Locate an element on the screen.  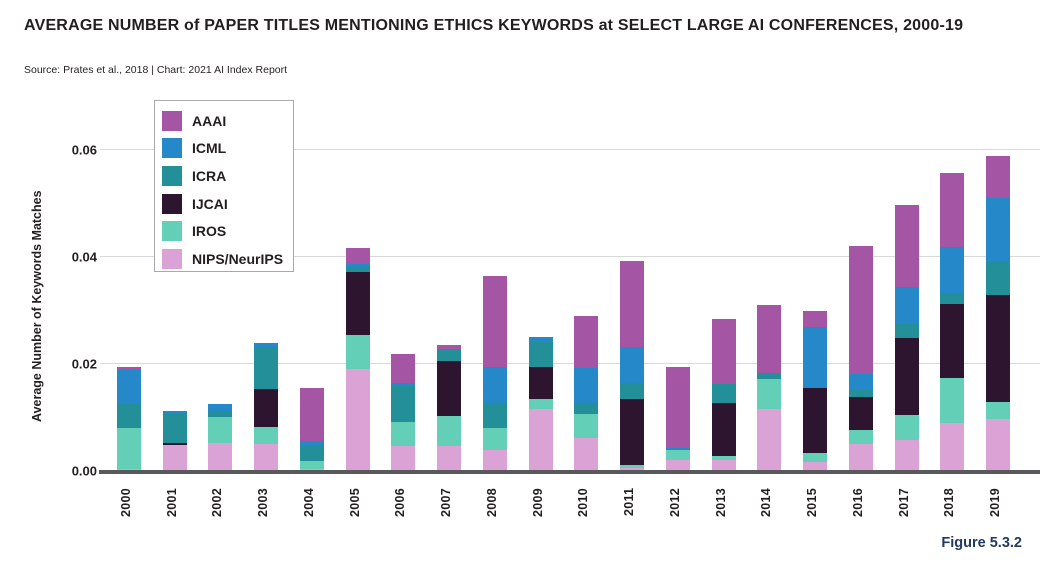
figure-number: Figure 5.3.2 is located at coordinates (981, 543).